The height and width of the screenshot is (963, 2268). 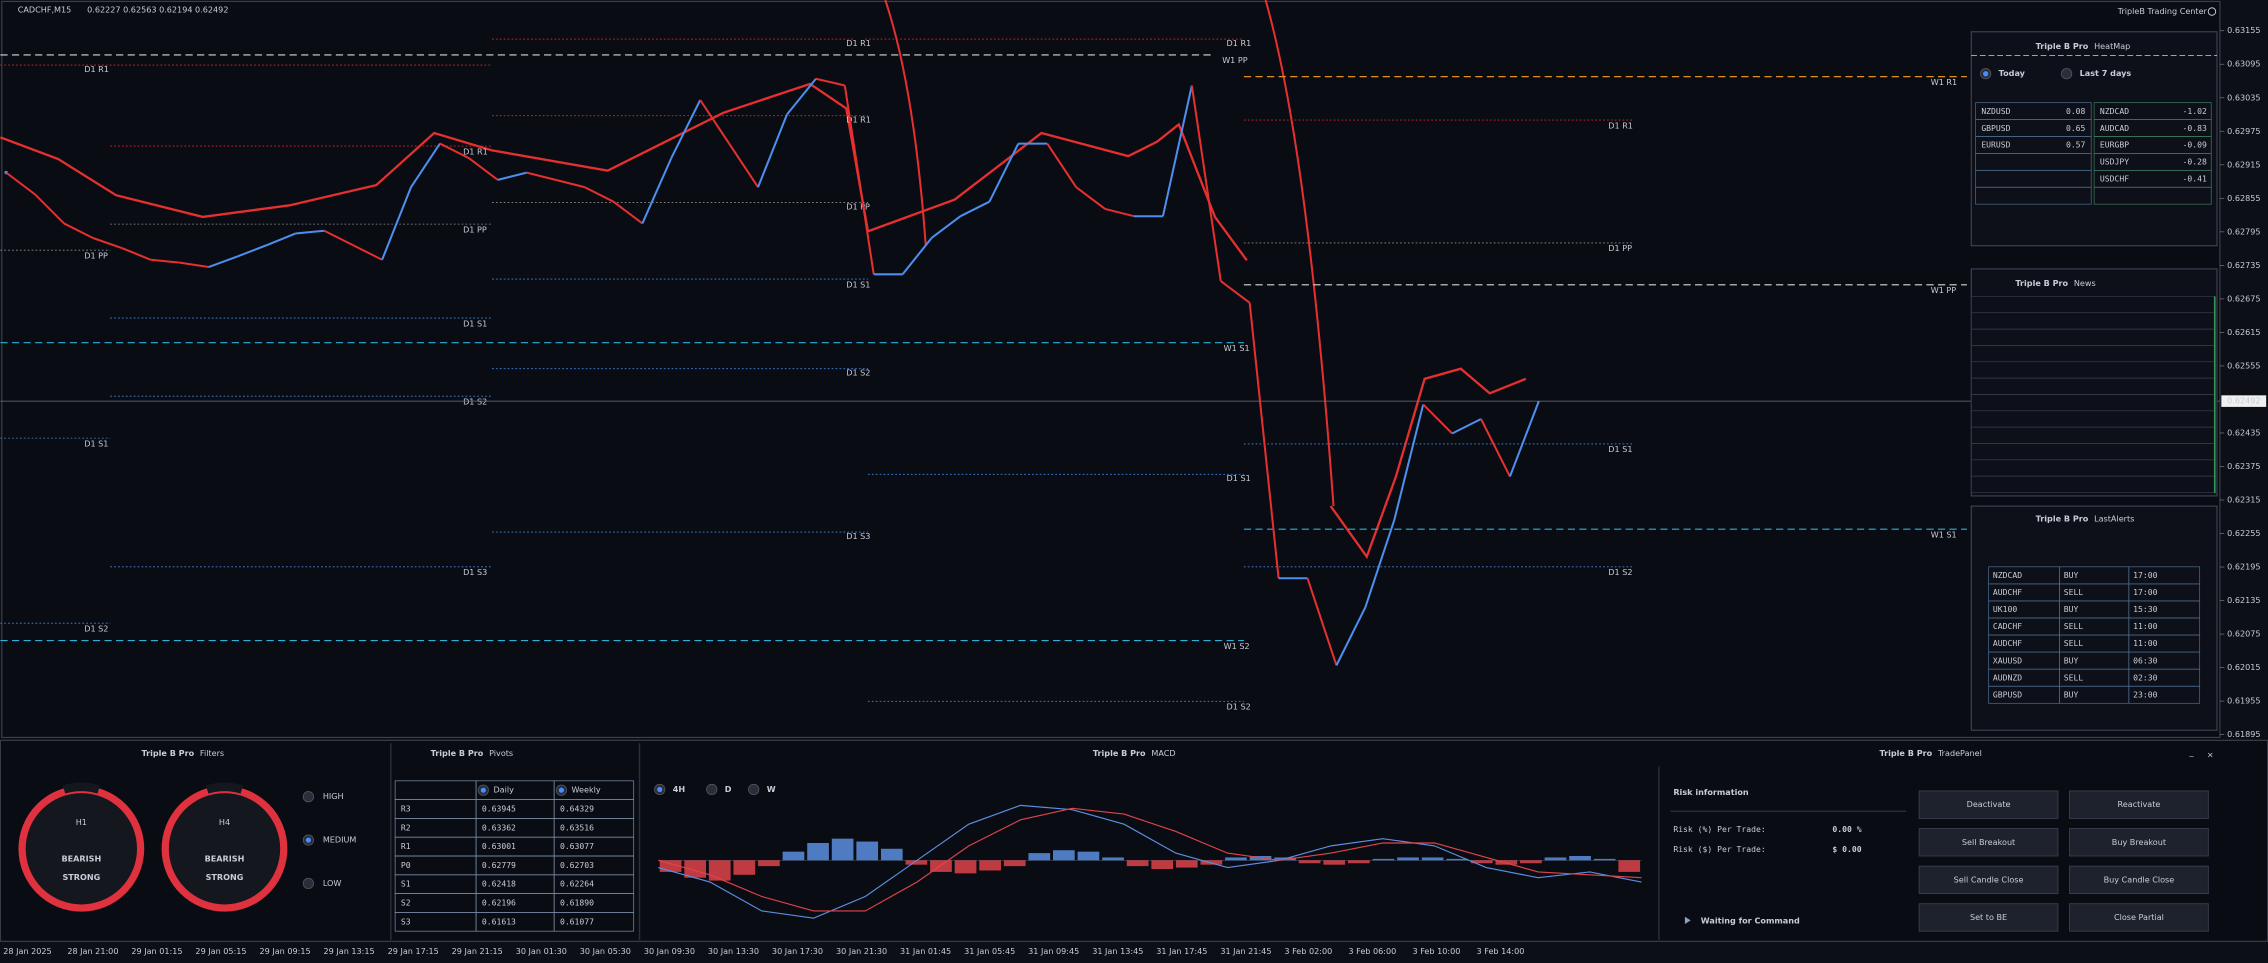 I want to click on symbol: CADCHF,M15, so click(x=45, y=10).